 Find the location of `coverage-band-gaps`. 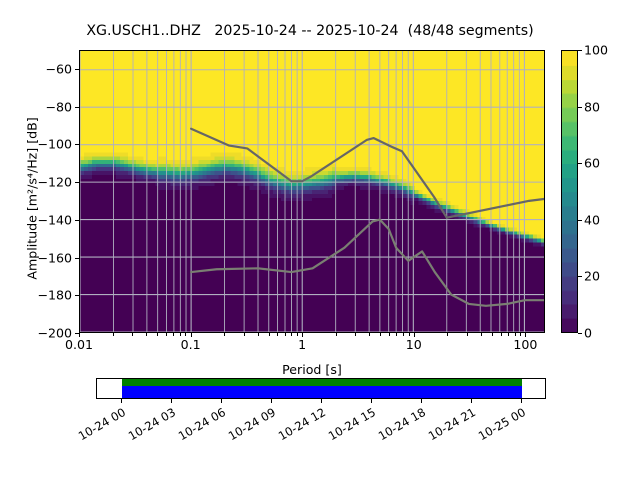

coverage-band-gaps is located at coordinates (322, 392).